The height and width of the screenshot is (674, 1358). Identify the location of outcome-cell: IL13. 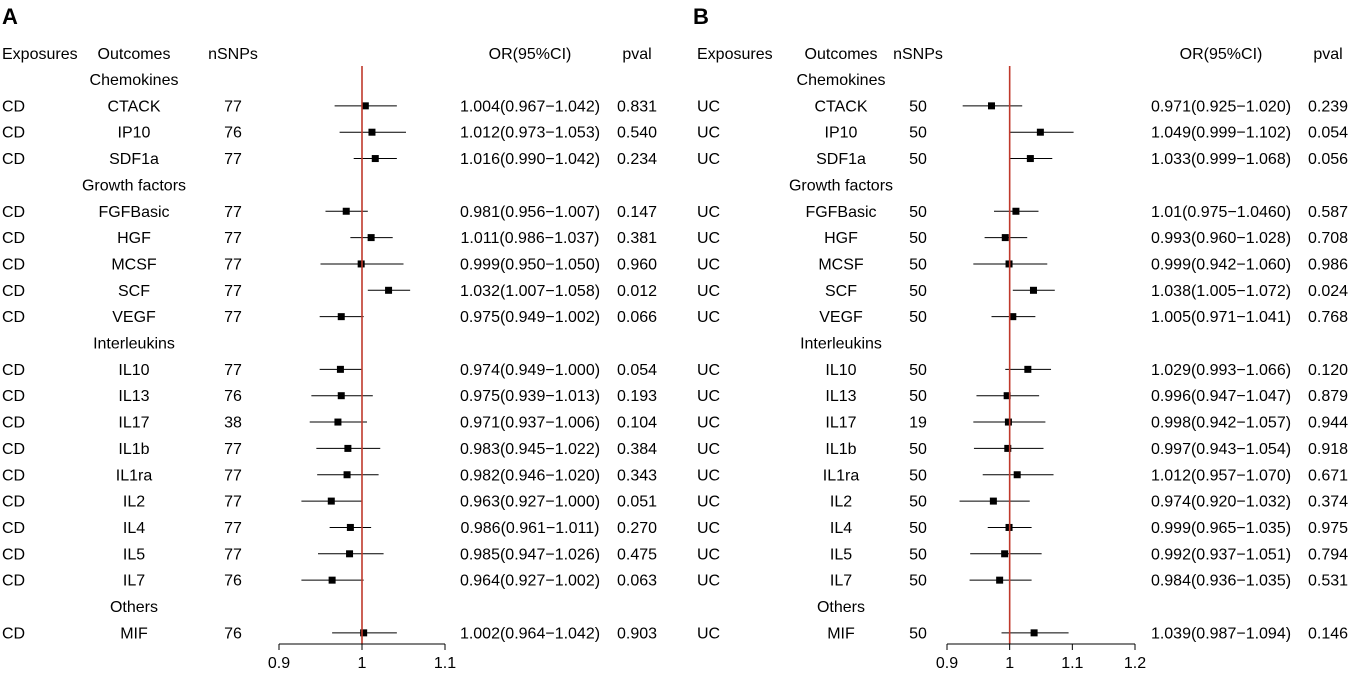
(840, 396).